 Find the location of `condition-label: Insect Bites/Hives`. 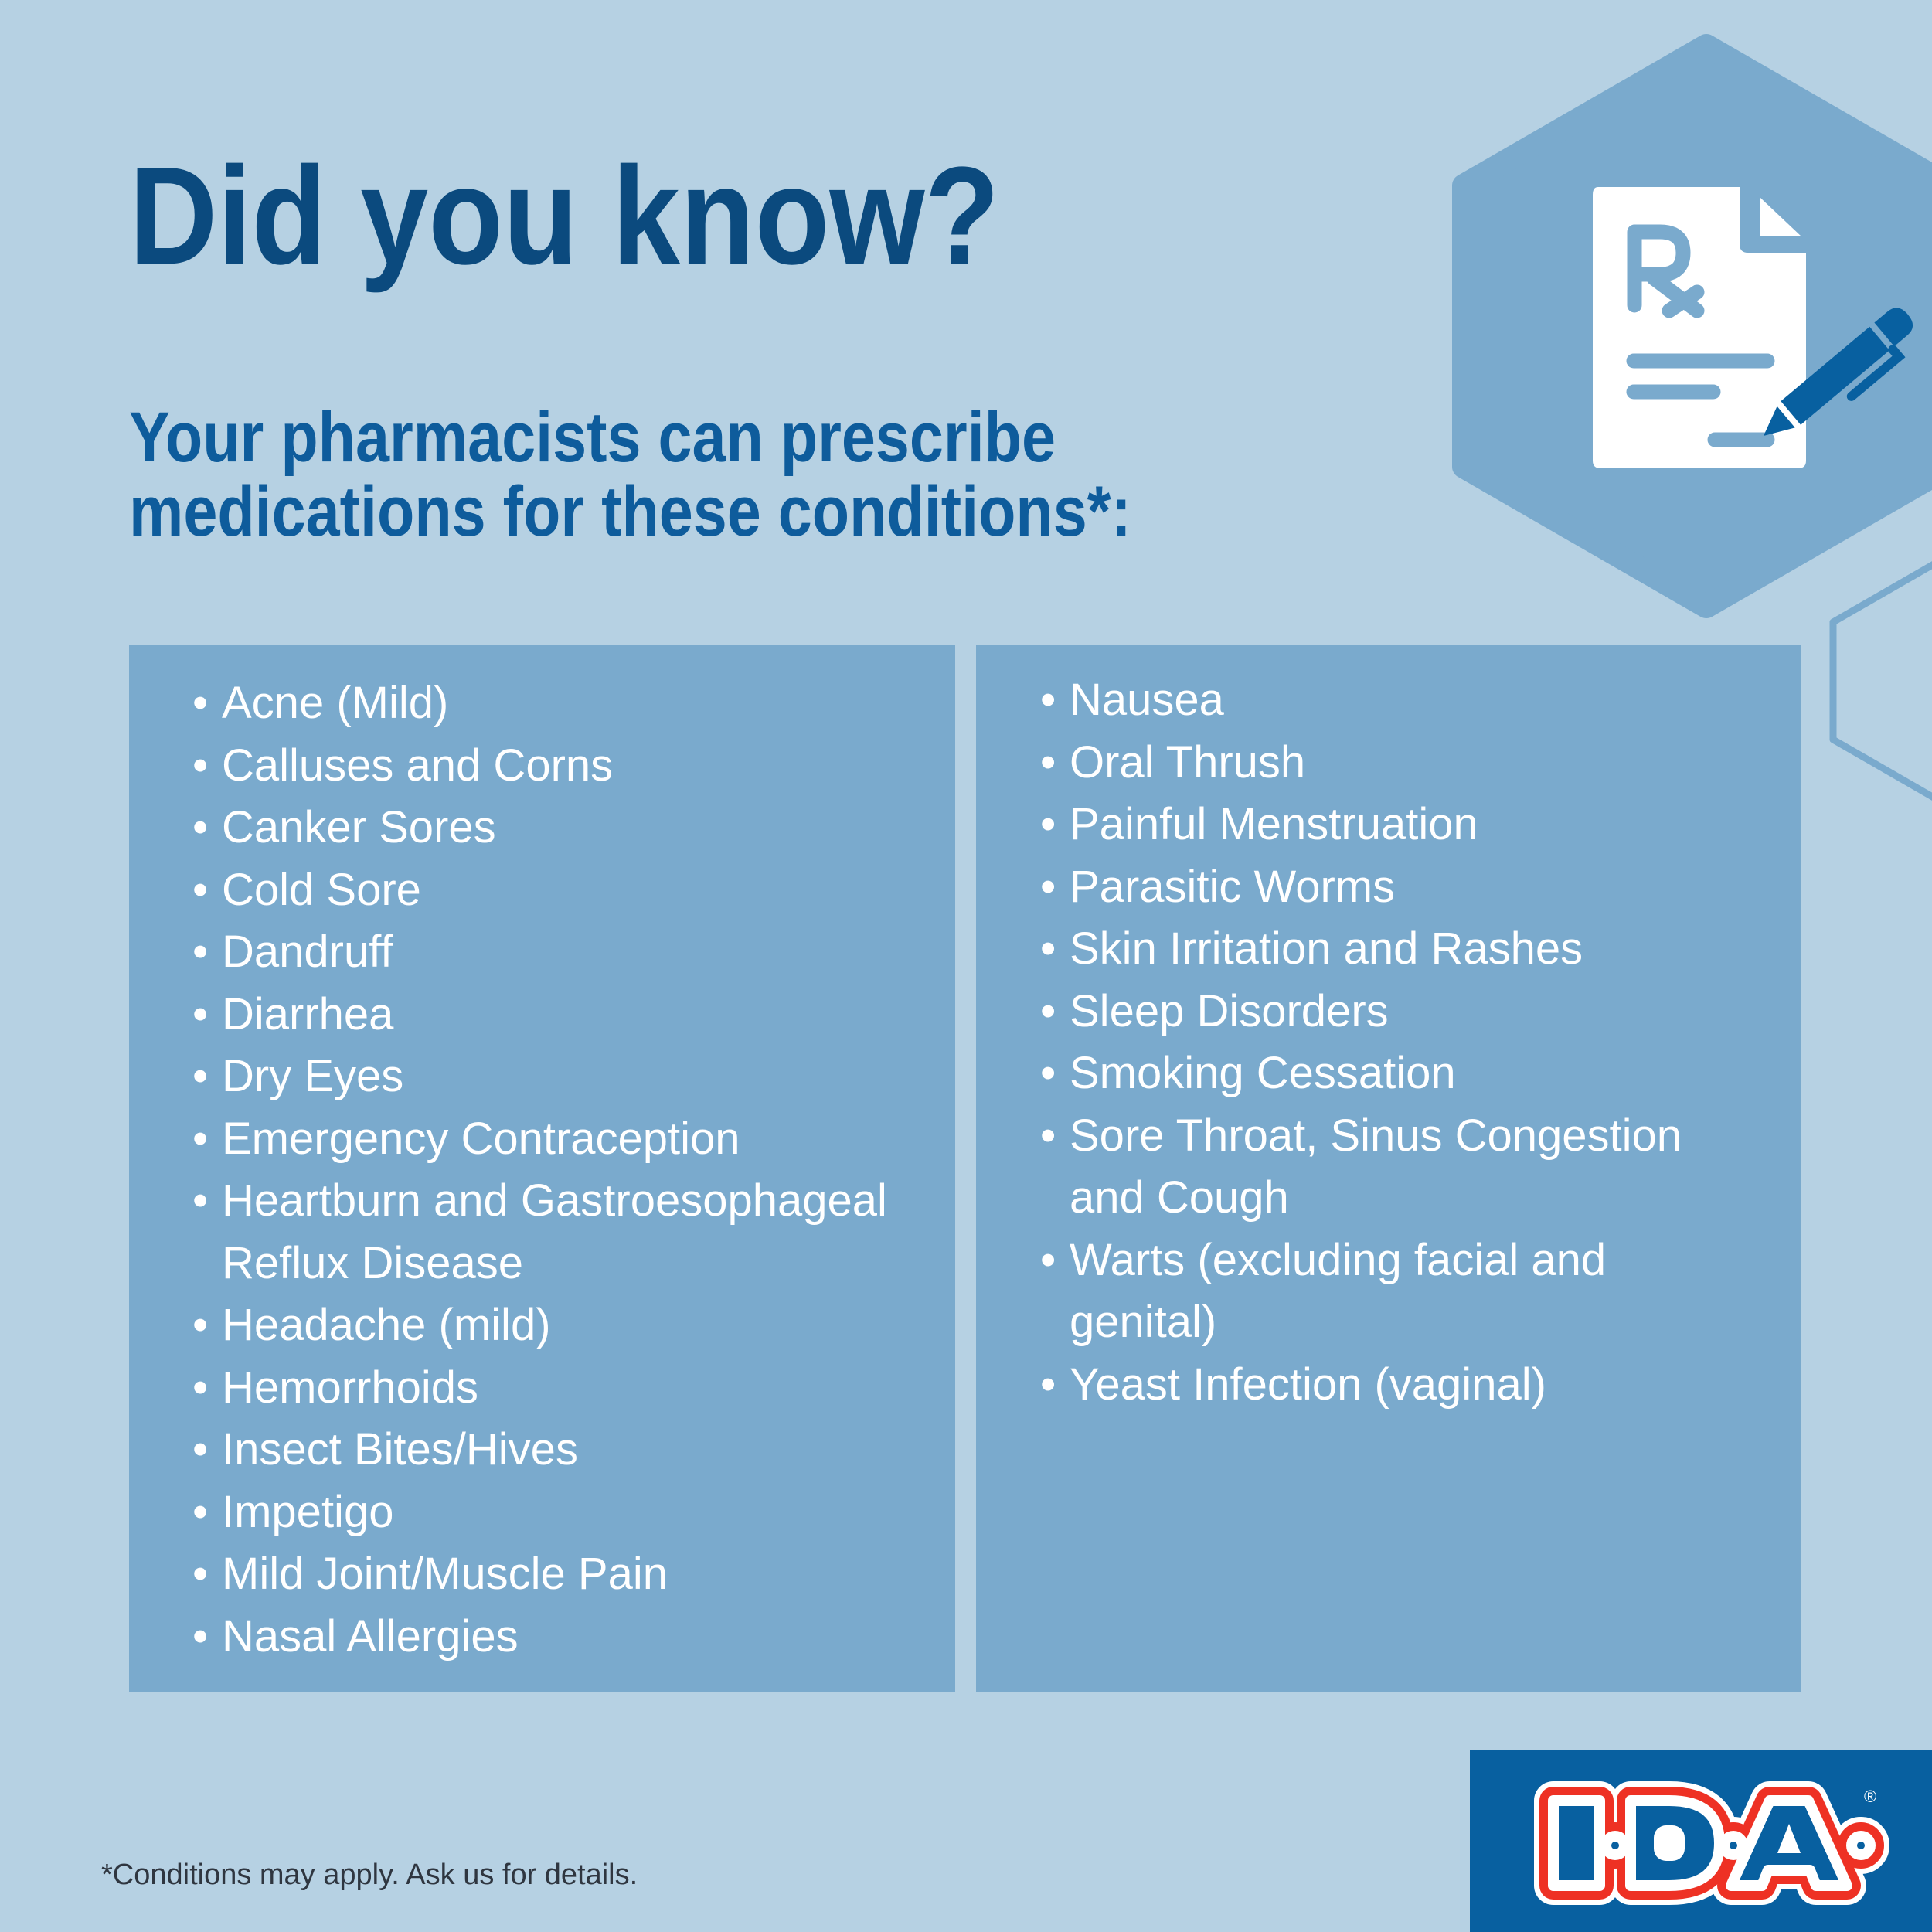

condition-label: Insect Bites/Hives is located at coordinates (400, 1449).